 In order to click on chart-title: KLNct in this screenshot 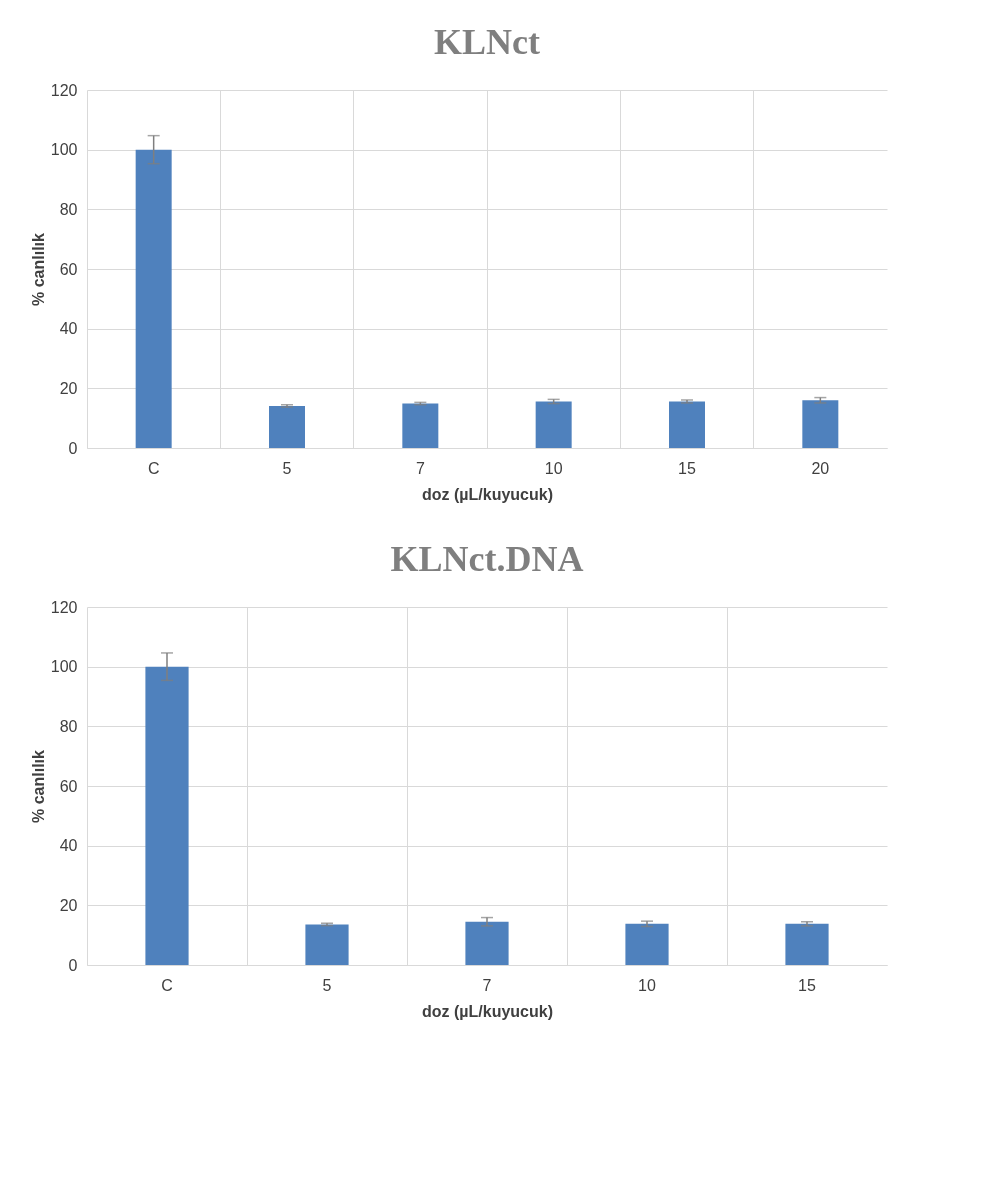, I will do `click(487, 42)`.